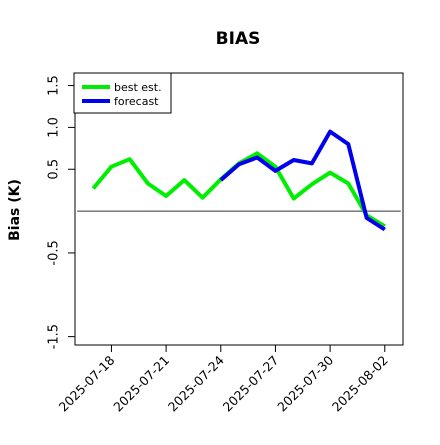 This screenshot has height=445, width=440. Describe the element at coordinates (360, 384) in the screenshot. I see `x-tick-label: 2025-08-02` at that location.